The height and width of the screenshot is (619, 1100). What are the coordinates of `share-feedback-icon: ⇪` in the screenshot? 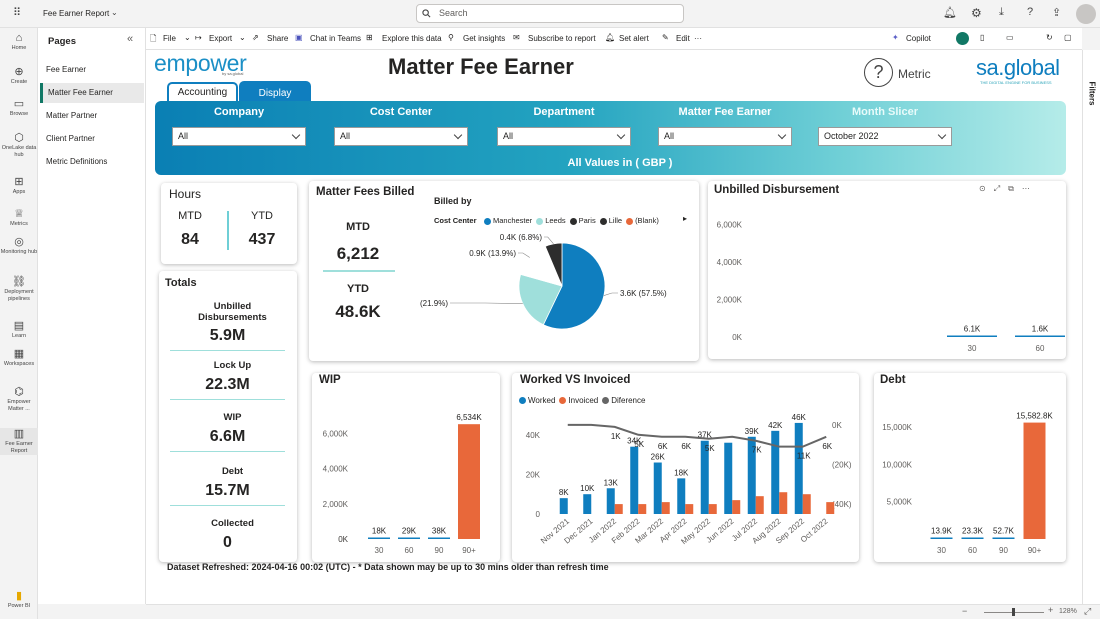 It's located at (1057, 13).